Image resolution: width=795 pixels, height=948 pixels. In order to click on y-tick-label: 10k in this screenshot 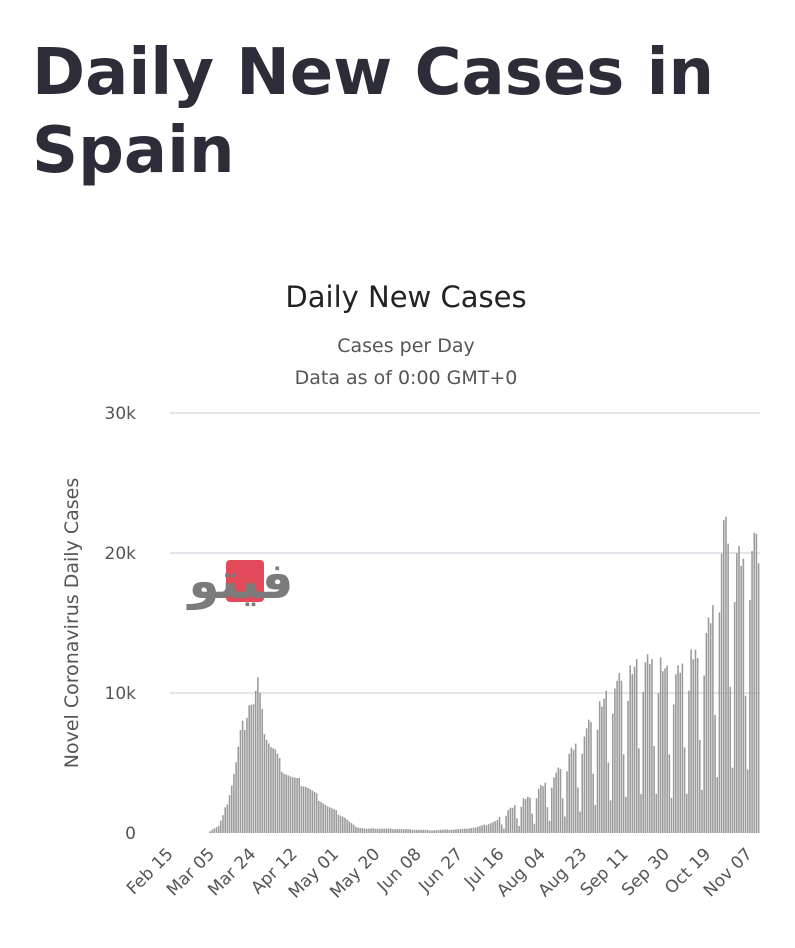, I will do `click(121, 694)`.